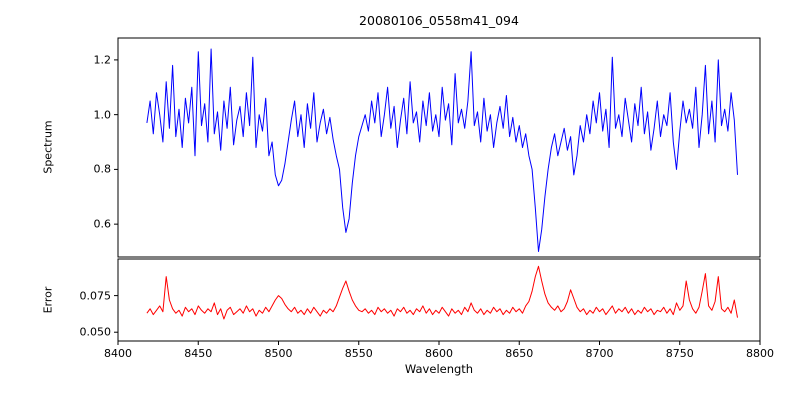  Describe the element at coordinates (102, 60) in the screenshot. I see `y-tick-label: 1.2` at that location.